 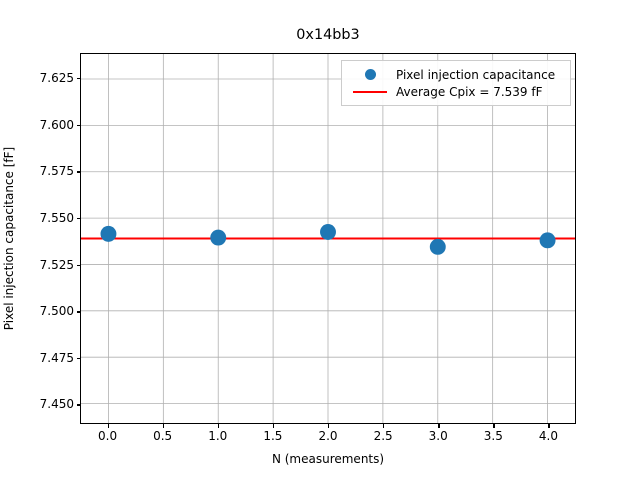 What do you see at coordinates (328, 35) in the screenshot?
I see `chart-title: 0x14bb3` at bounding box center [328, 35].